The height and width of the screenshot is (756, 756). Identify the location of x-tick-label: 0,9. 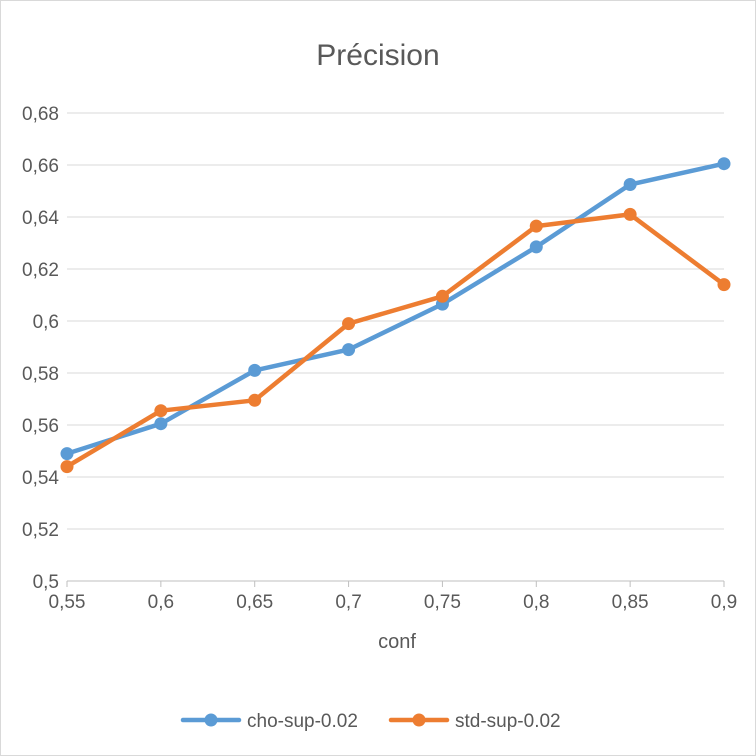
(724, 602).